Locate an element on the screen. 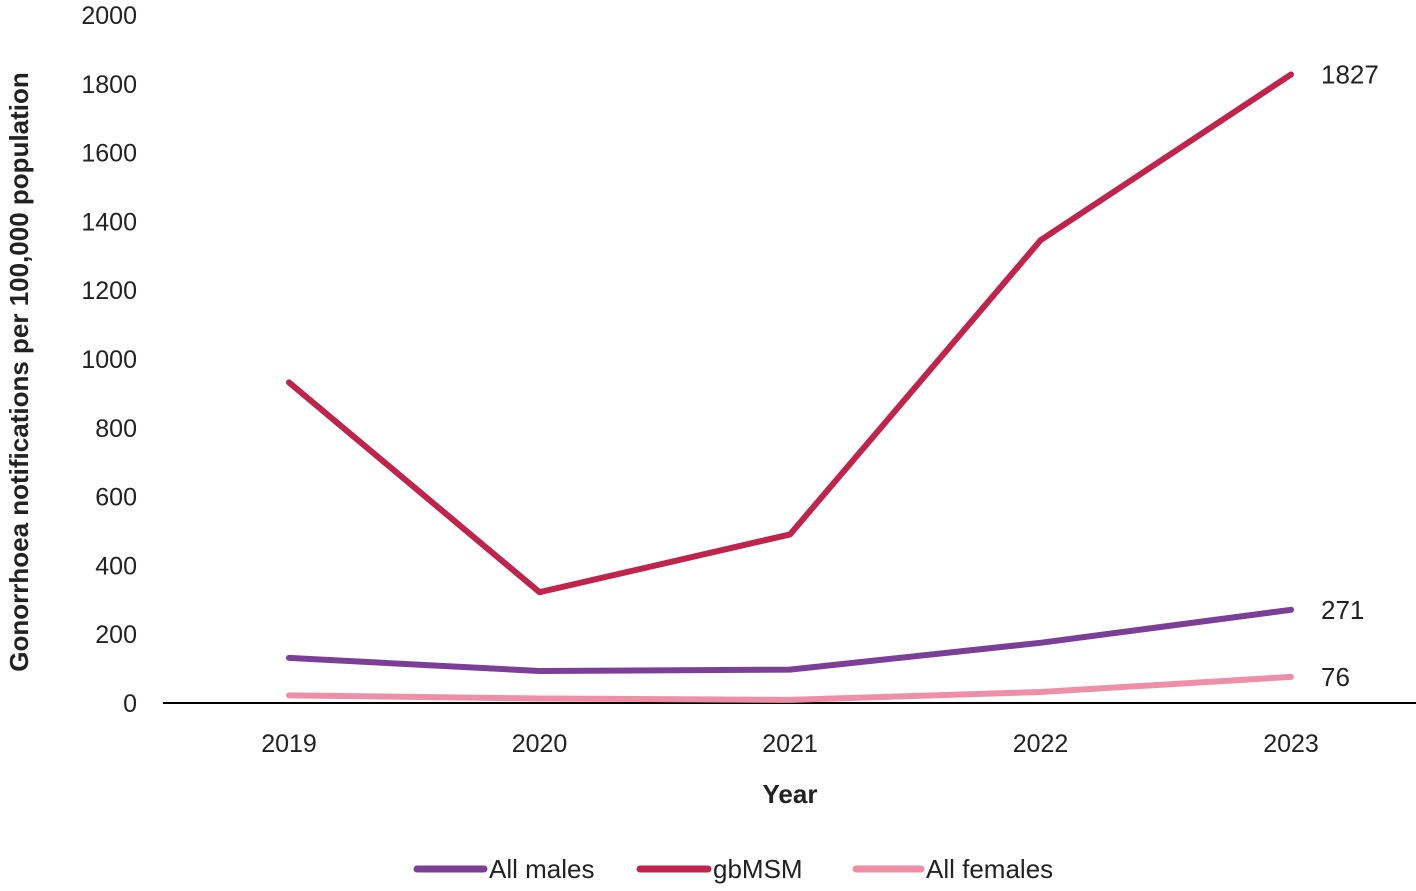  legend-item-all-females: All females is located at coordinates (952, 869).